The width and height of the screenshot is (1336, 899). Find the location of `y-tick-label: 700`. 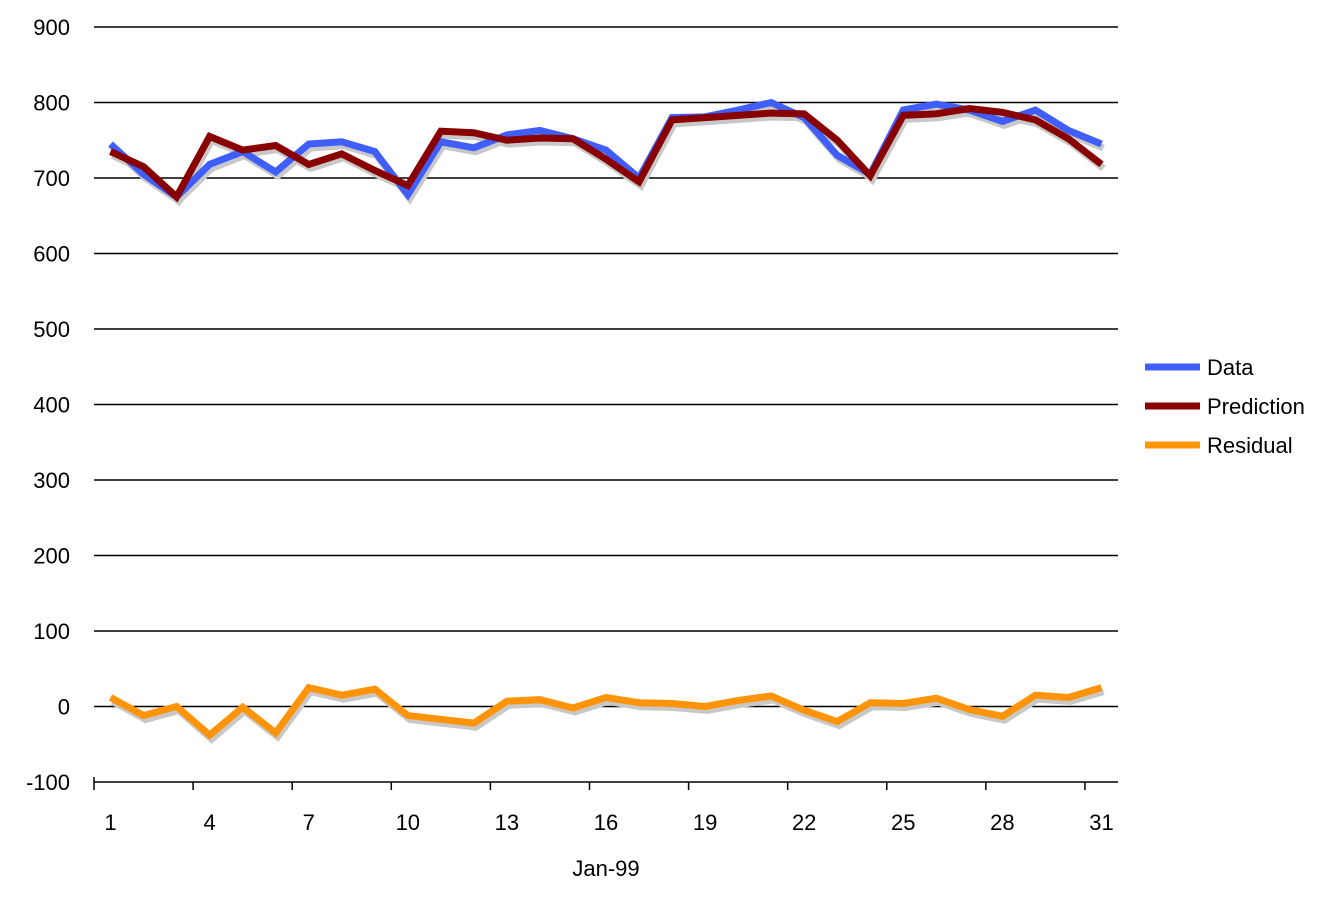

y-tick-label: 700 is located at coordinates (51, 178).